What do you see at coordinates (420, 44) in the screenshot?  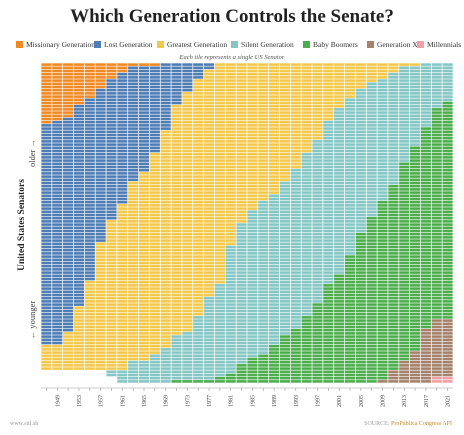 I see `legend-swatch` at bounding box center [420, 44].